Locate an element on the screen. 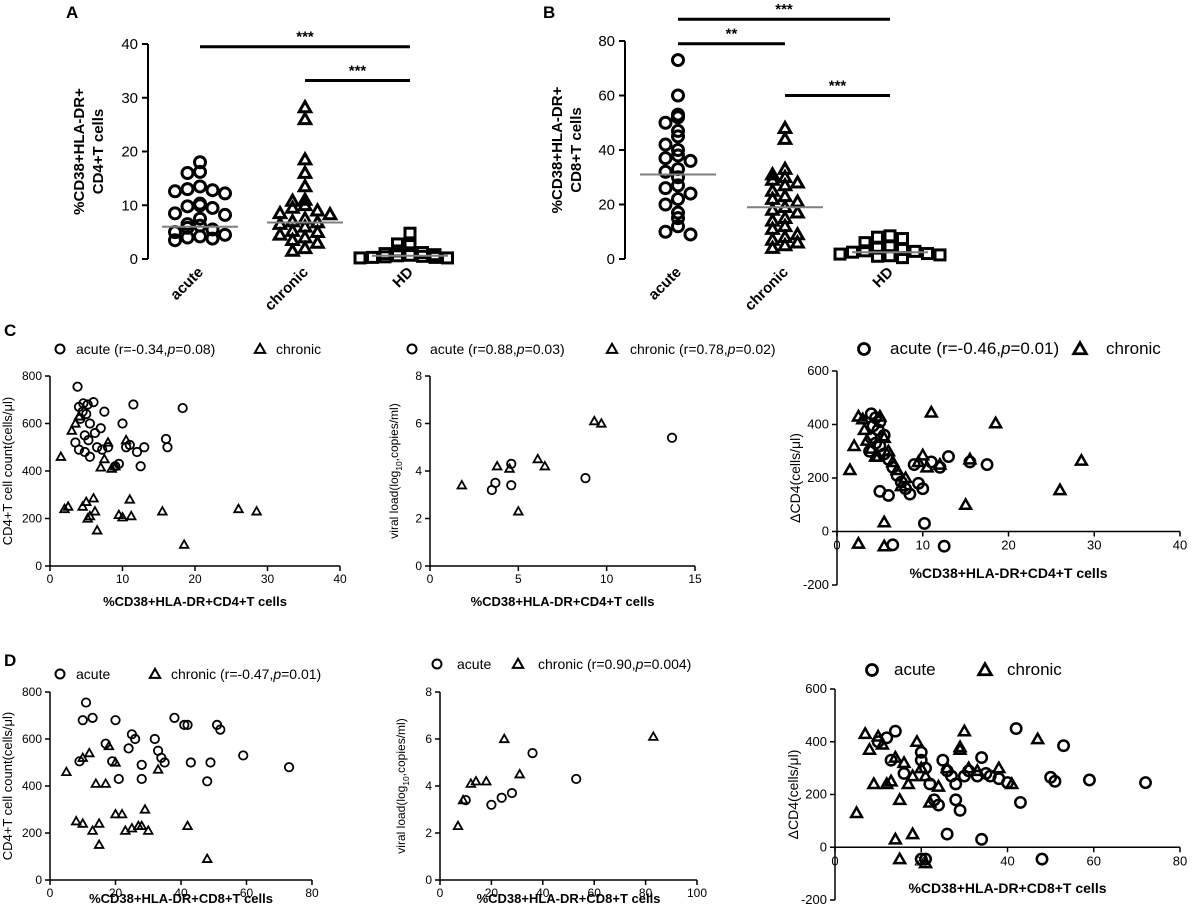 The image size is (1192, 908). legend-item-chronic: chronic is located at coordinates (1116, 348).